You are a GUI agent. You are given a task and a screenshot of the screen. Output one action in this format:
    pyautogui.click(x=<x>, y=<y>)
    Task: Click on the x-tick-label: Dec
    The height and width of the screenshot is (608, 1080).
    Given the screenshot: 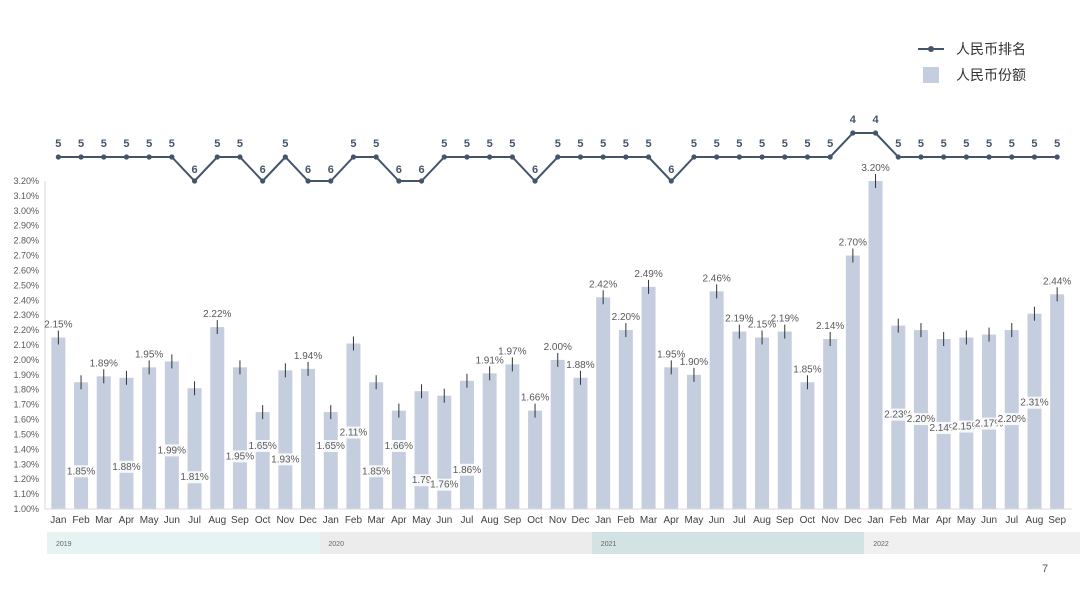 What is the action you would take?
    pyautogui.click(x=853, y=520)
    